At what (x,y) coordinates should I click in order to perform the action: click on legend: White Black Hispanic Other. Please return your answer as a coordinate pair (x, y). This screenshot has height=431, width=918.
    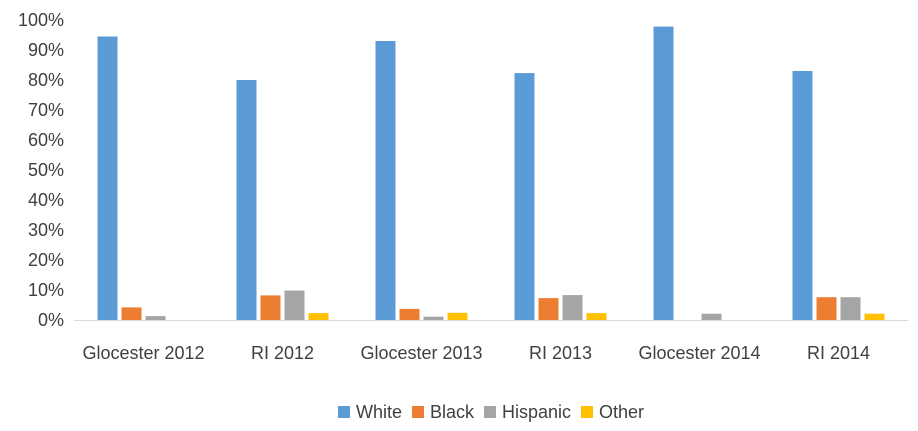
    Looking at the image, I should click on (490, 412).